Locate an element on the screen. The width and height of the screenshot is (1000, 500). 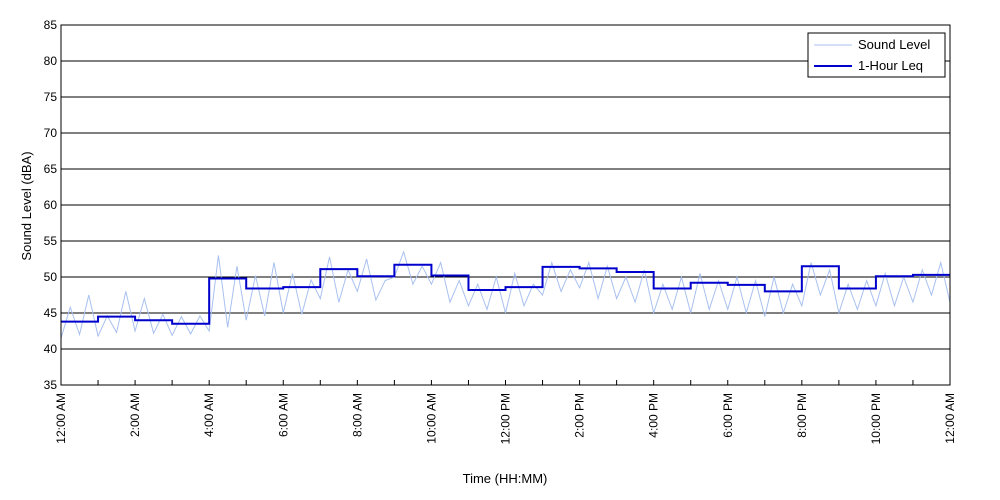
x-tick-label: 10:00 PM is located at coordinates (876, 418).